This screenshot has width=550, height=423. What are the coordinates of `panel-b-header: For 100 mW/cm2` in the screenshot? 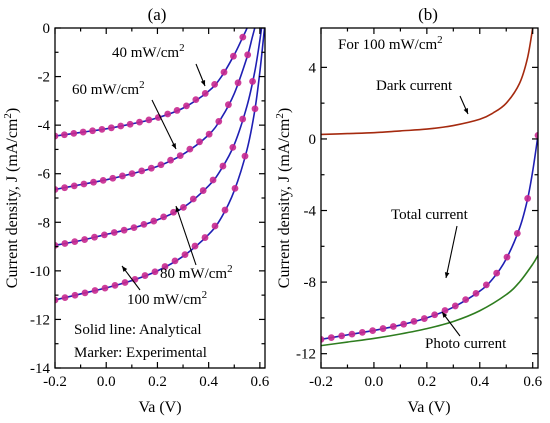 It's located at (390, 43).